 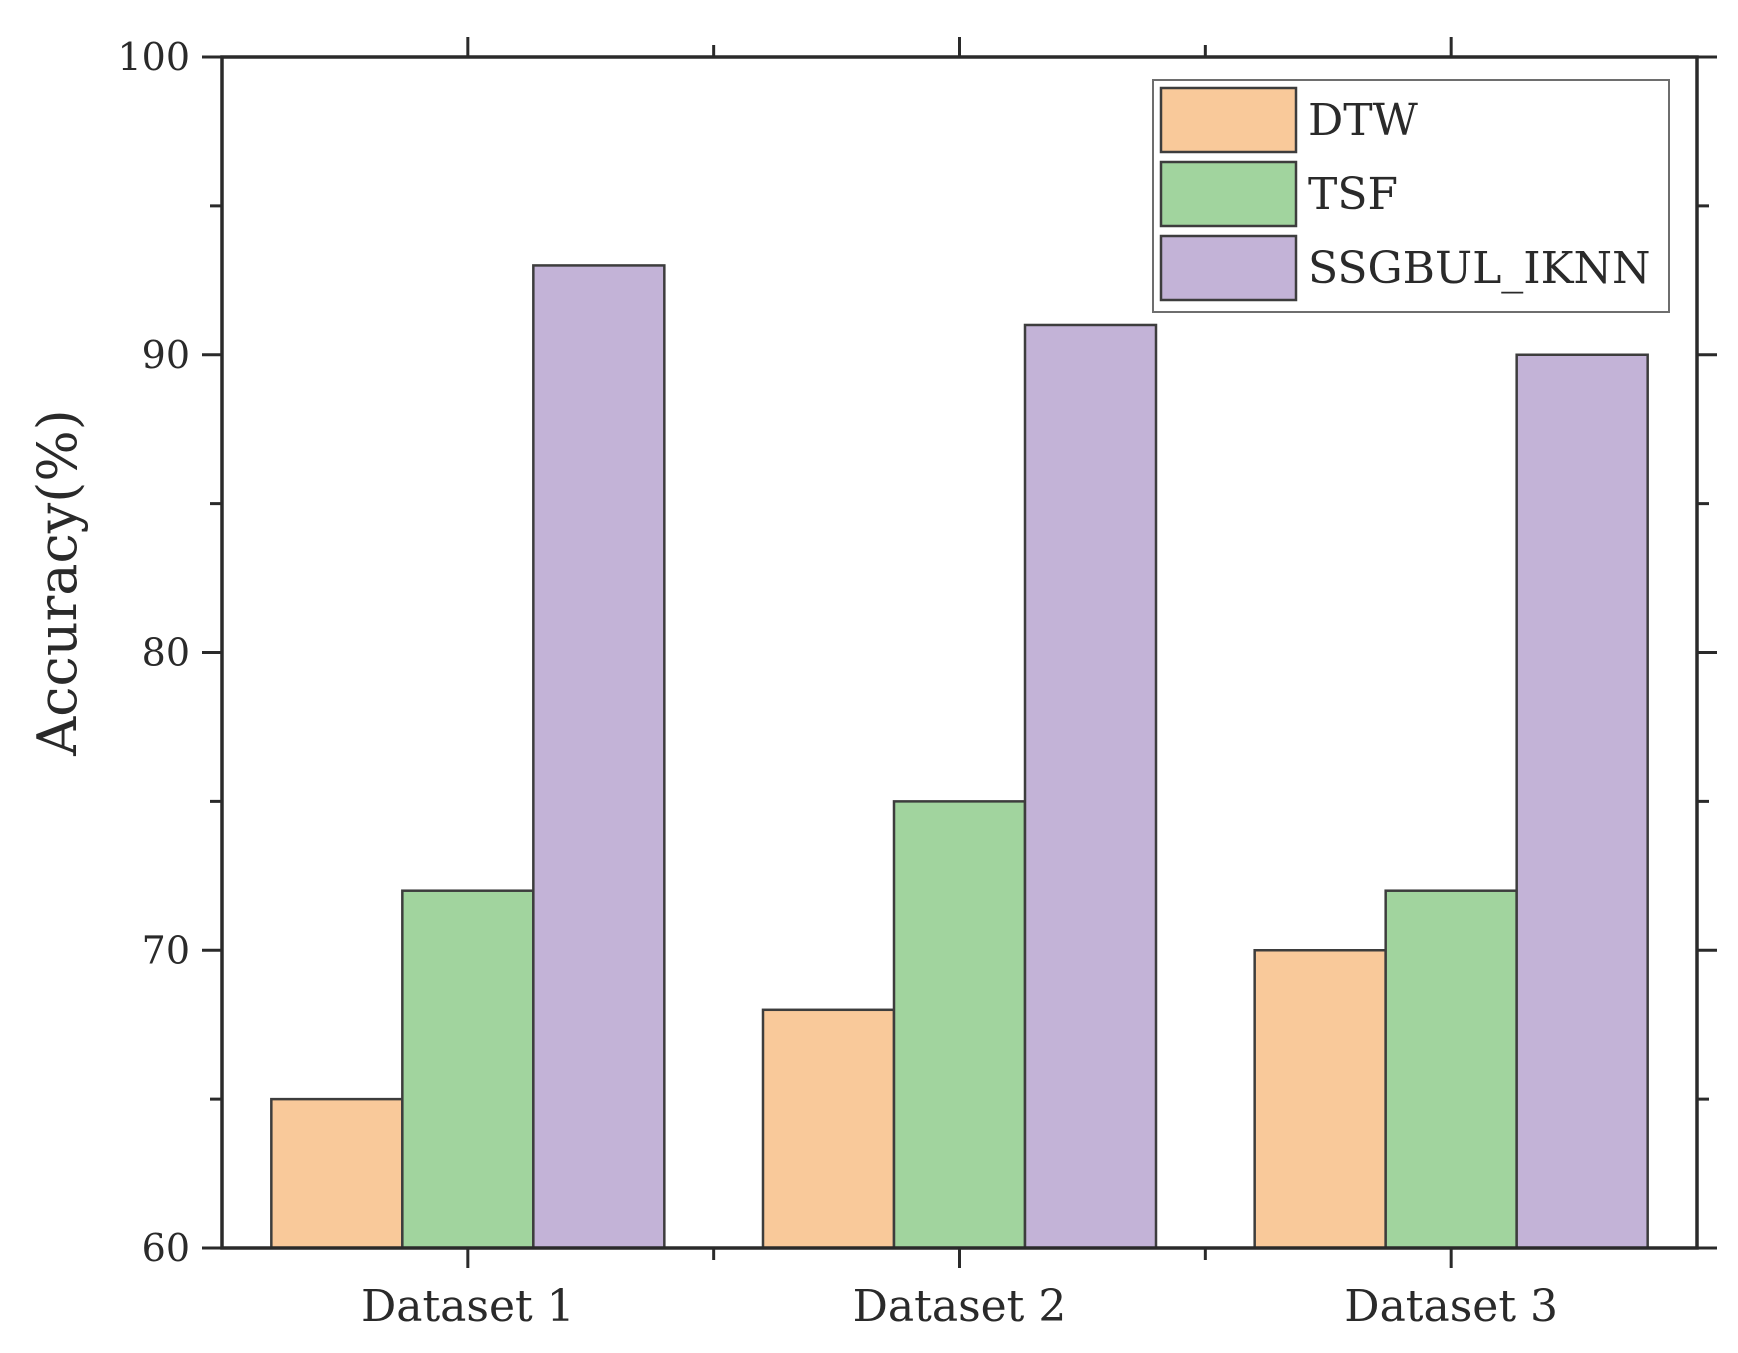 What do you see at coordinates (57, 582) in the screenshot?
I see `y-axis-title: Accuracy(%)` at bounding box center [57, 582].